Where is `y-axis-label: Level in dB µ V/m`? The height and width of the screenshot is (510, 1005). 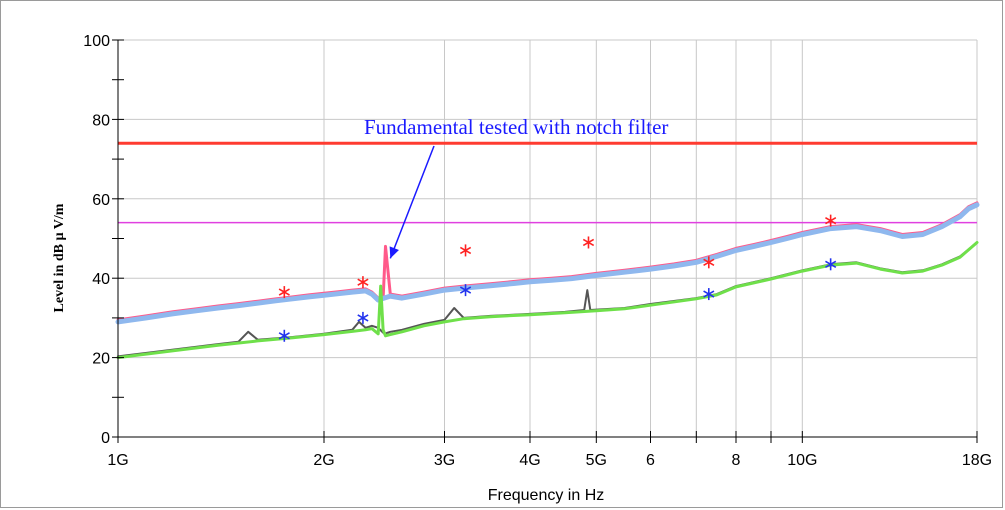
y-axis-label: Level in dB µ V/m is located at coordinates (59, 257).